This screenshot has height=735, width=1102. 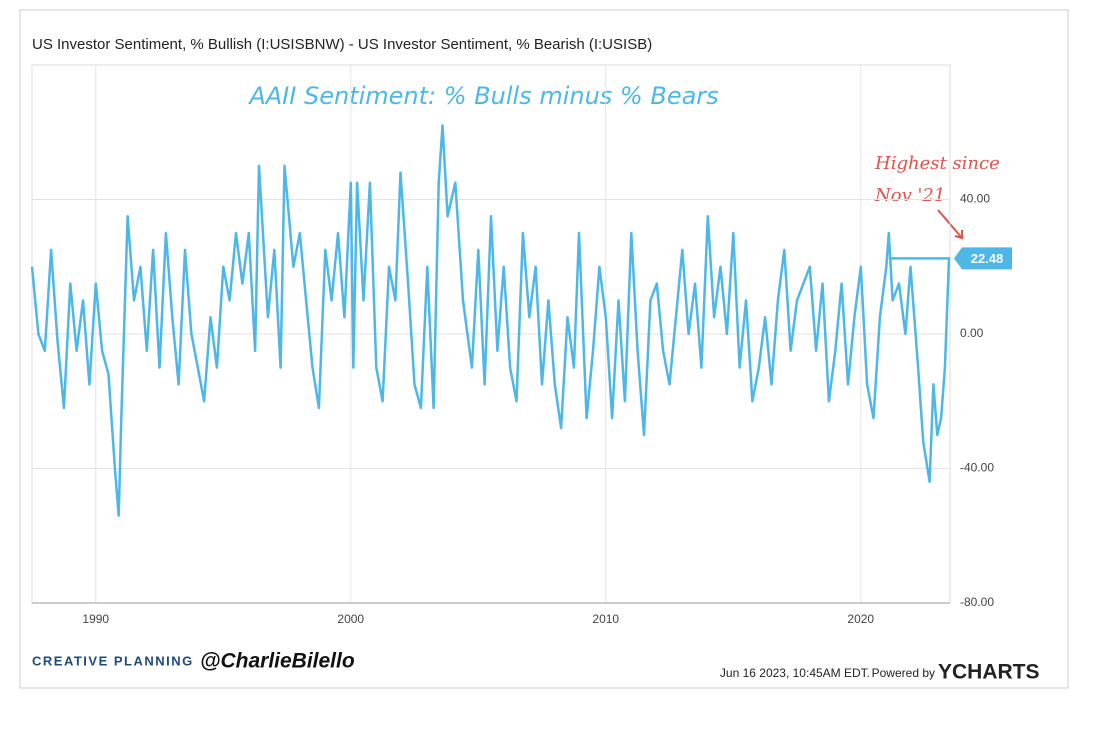 What do you see at coordinates (909, 195) in the screenshot?
I see `callout: Nov '21` at bounding box center [909, 195].